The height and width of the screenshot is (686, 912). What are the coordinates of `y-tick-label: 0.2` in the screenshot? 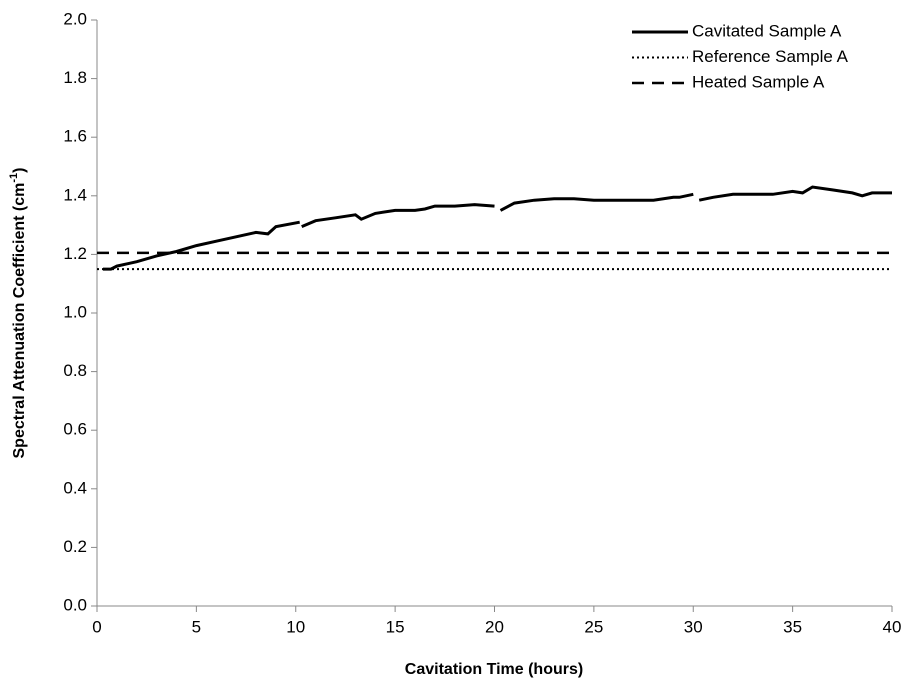 It's located at (75, 546).